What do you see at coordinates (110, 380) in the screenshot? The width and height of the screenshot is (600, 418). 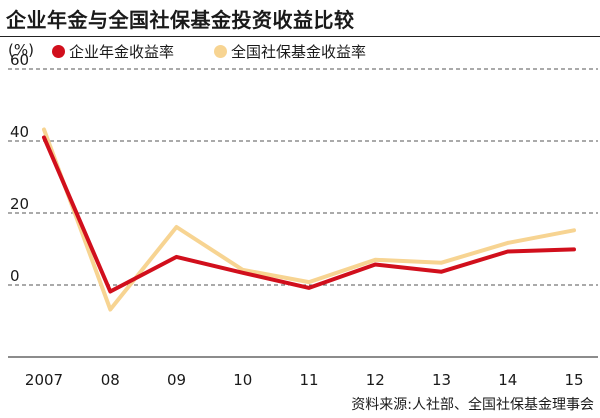 I see `x-tick-label-08: 08` at bounding box center [110, 380].